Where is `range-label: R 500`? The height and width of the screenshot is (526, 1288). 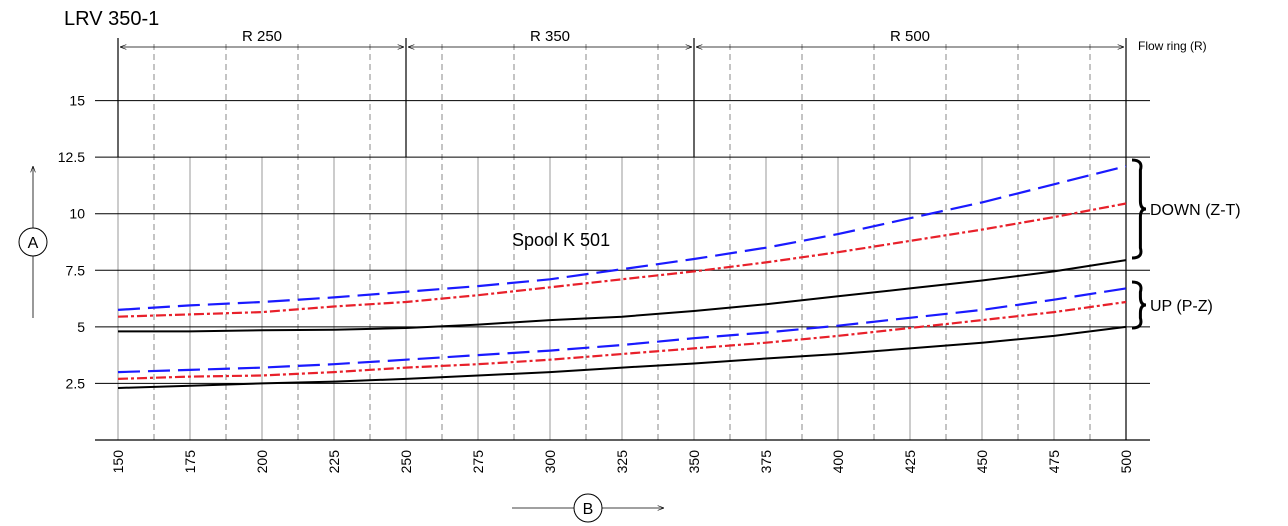 range-label: R 500 is located at coordinates (910, 36).